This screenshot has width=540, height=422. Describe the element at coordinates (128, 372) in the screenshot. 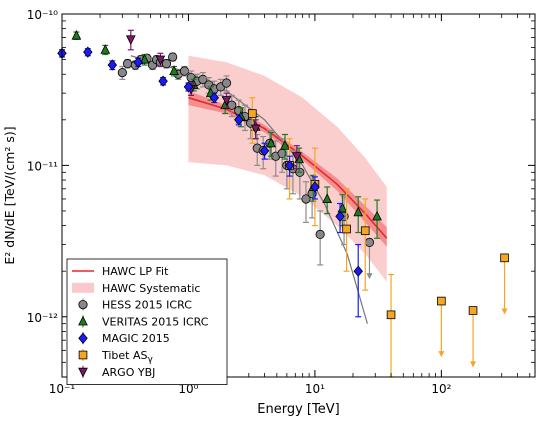

I see `legend-label-argo: ARGO YBJ` at that location.